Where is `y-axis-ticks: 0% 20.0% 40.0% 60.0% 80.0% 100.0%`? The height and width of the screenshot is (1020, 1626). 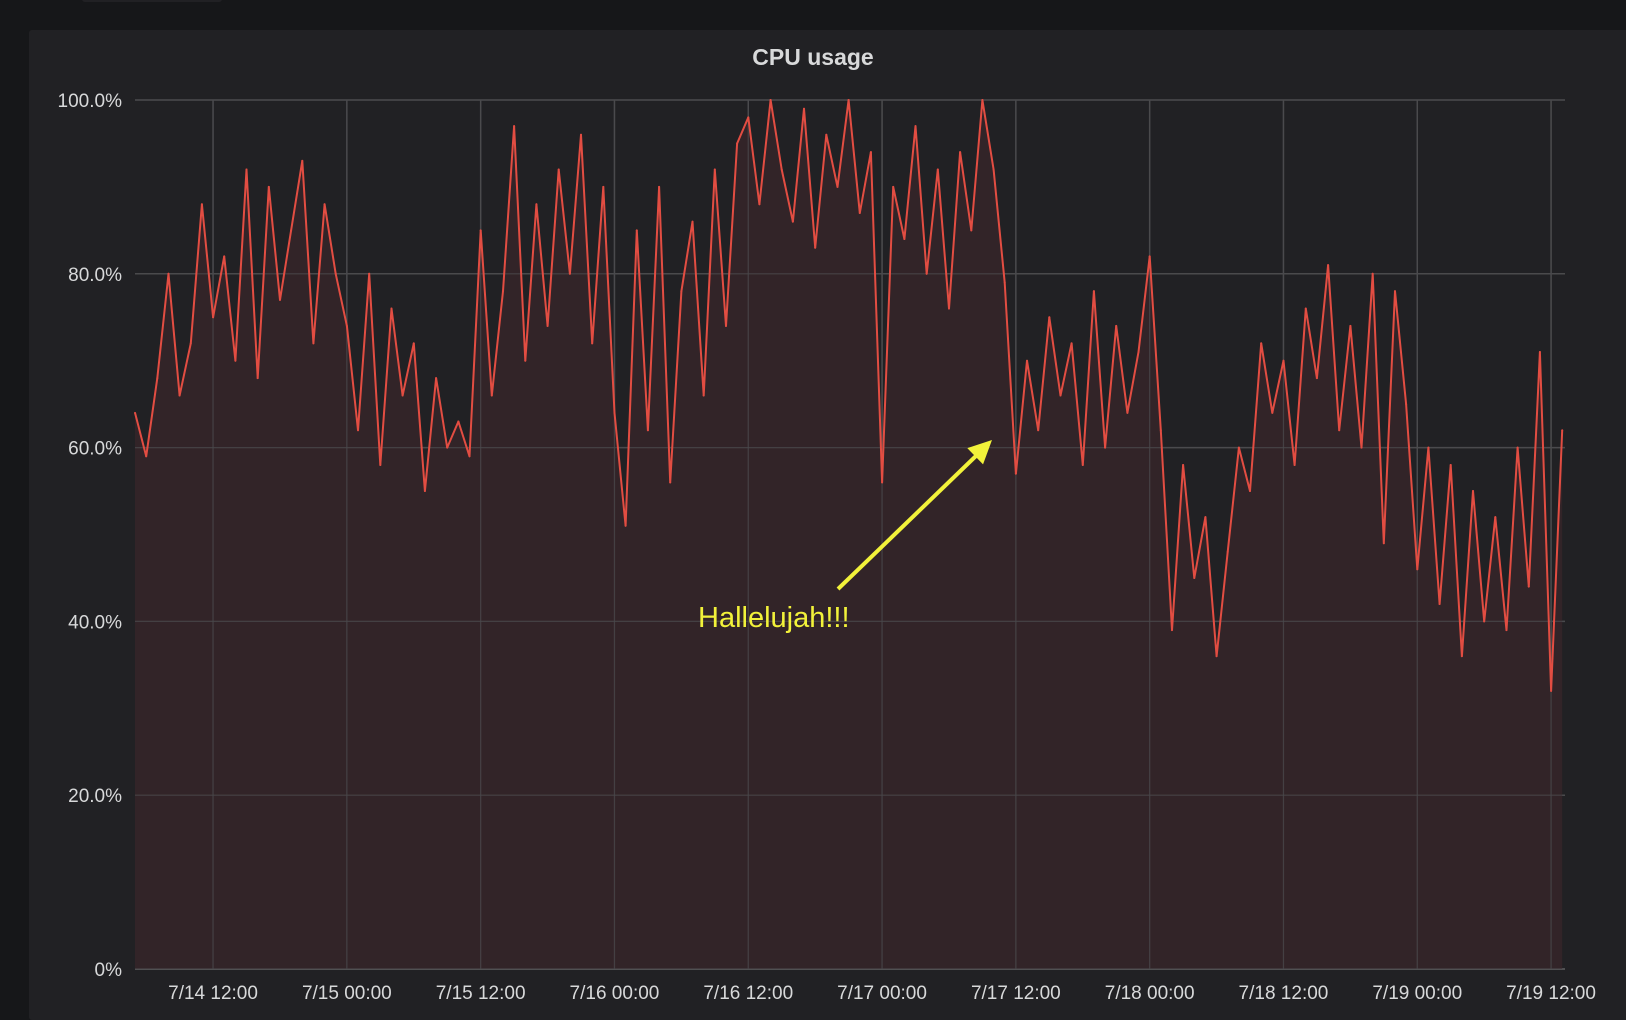 y-axis-ticks: 0% 20.0% 40.0% 60.0% 80.0% 100.0% is located at coordinates (90, 536).